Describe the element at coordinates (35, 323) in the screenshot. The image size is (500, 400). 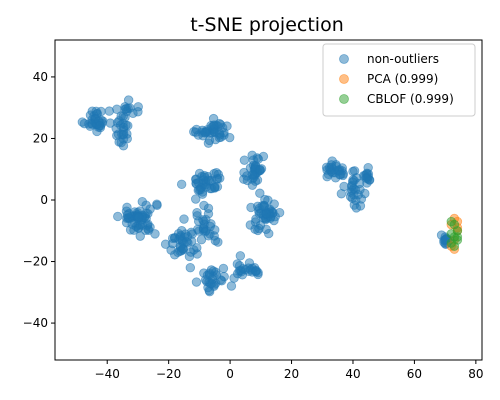
I see `y-tick-label: −40` at that location.